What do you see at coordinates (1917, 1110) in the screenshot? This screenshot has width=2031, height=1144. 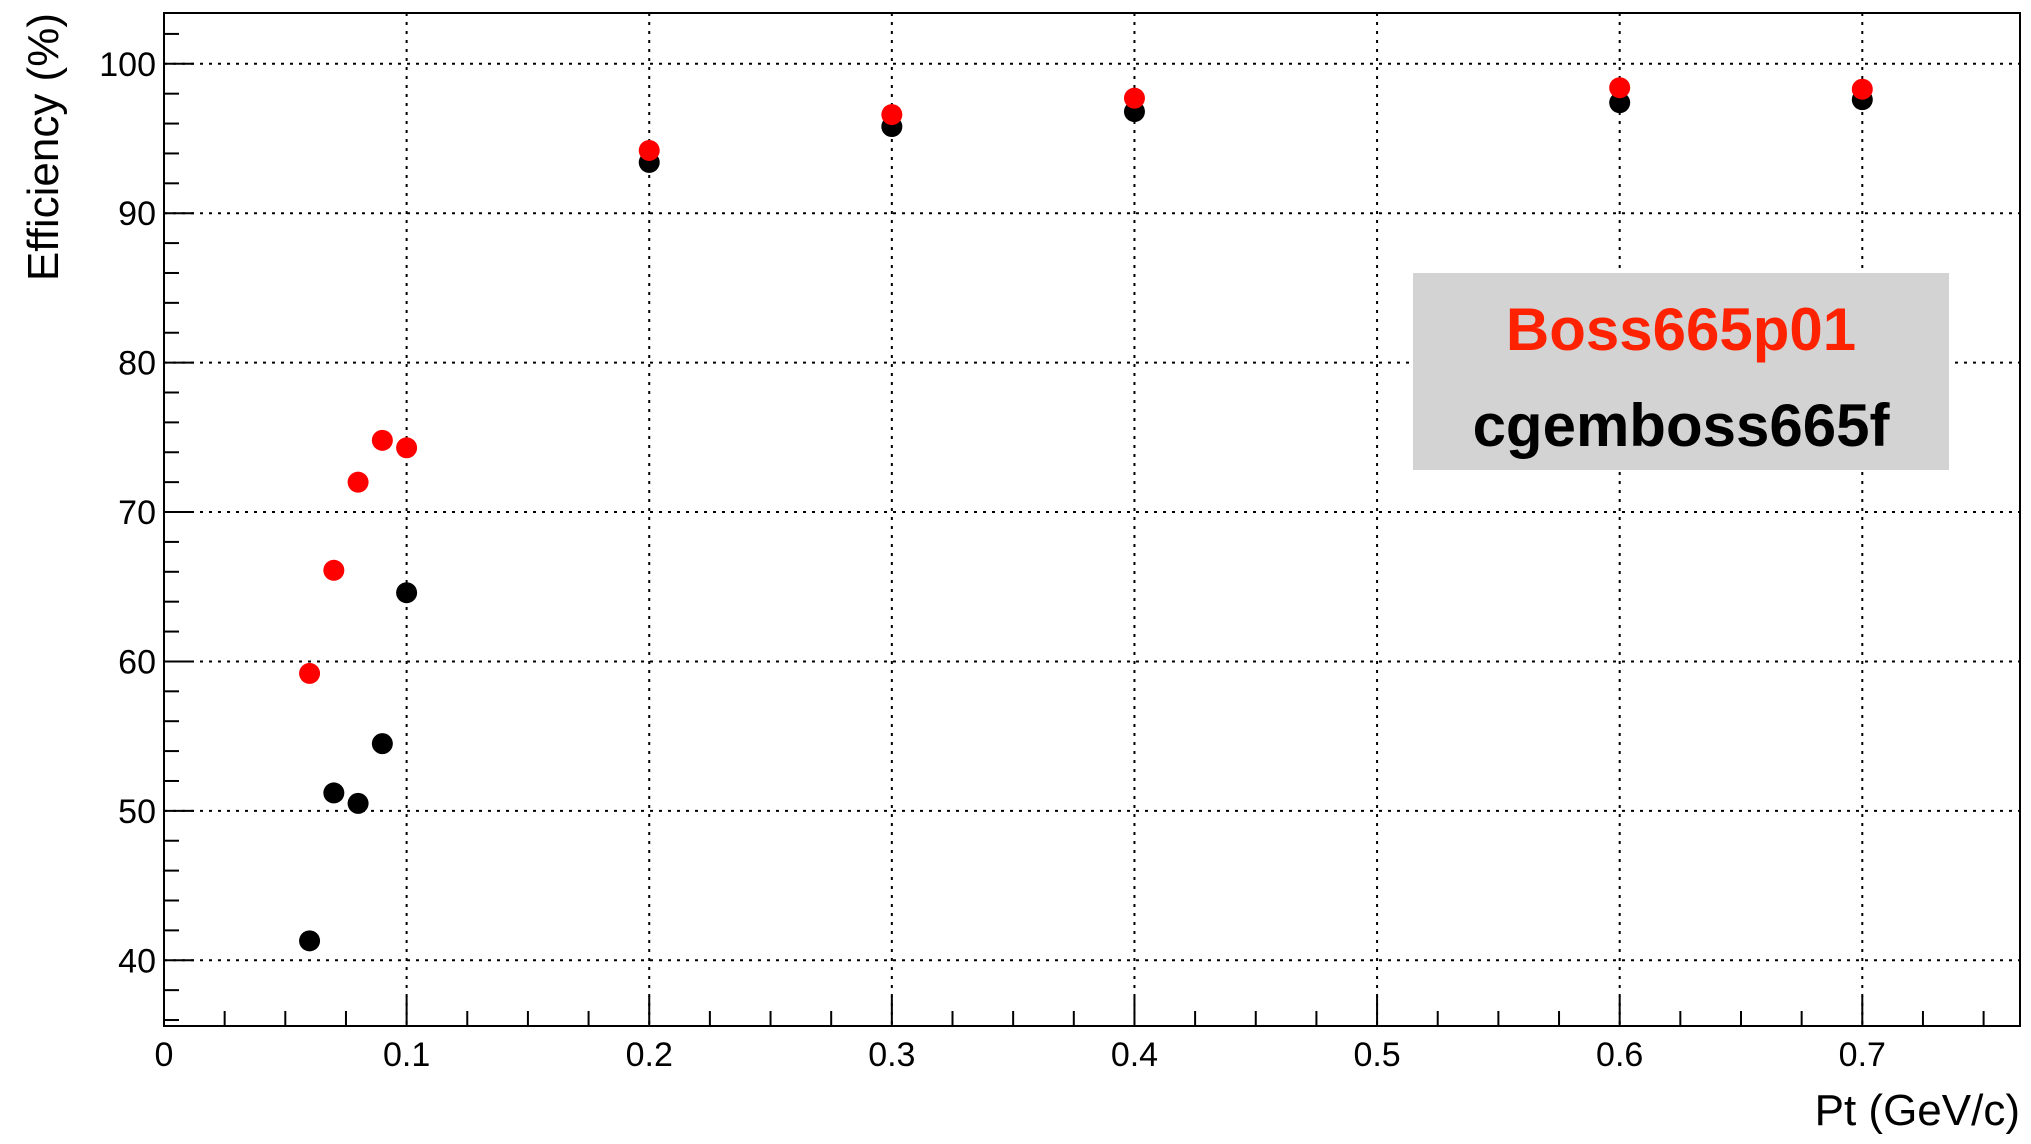 I see `x-axis-title: Pt (GeV/c)` at bounding box center [1917, 1110].